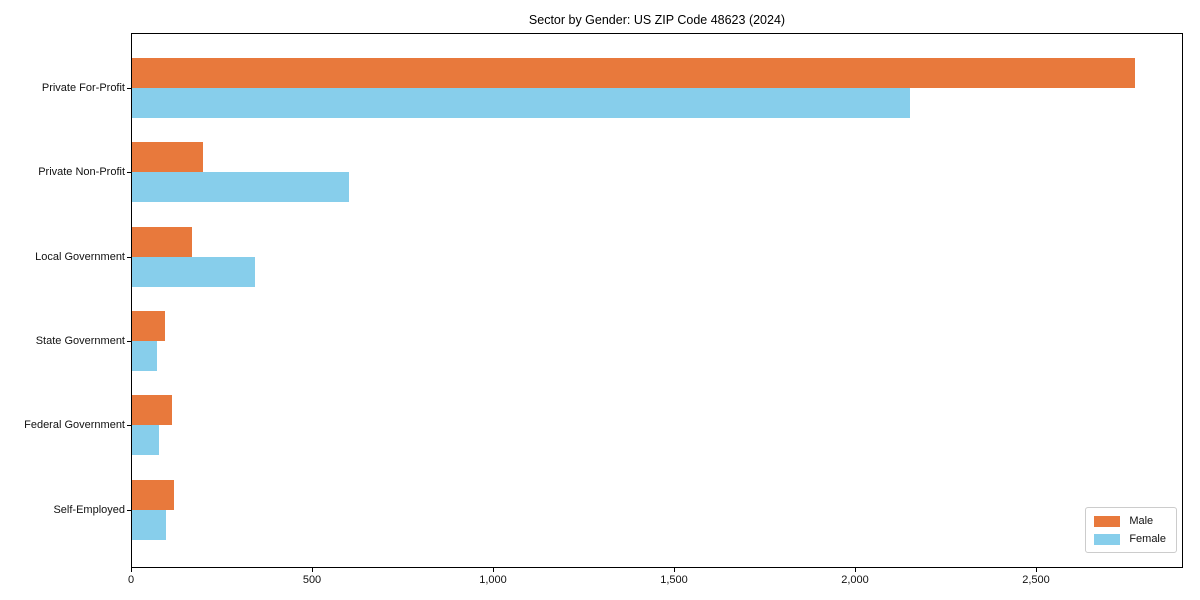 This screenshot has height=600, width=1200. What do you see at coordinates (74, 425) in the screenshot?
I see `y-axis-label-5: Federal Government` at bounding box center [74, 425].